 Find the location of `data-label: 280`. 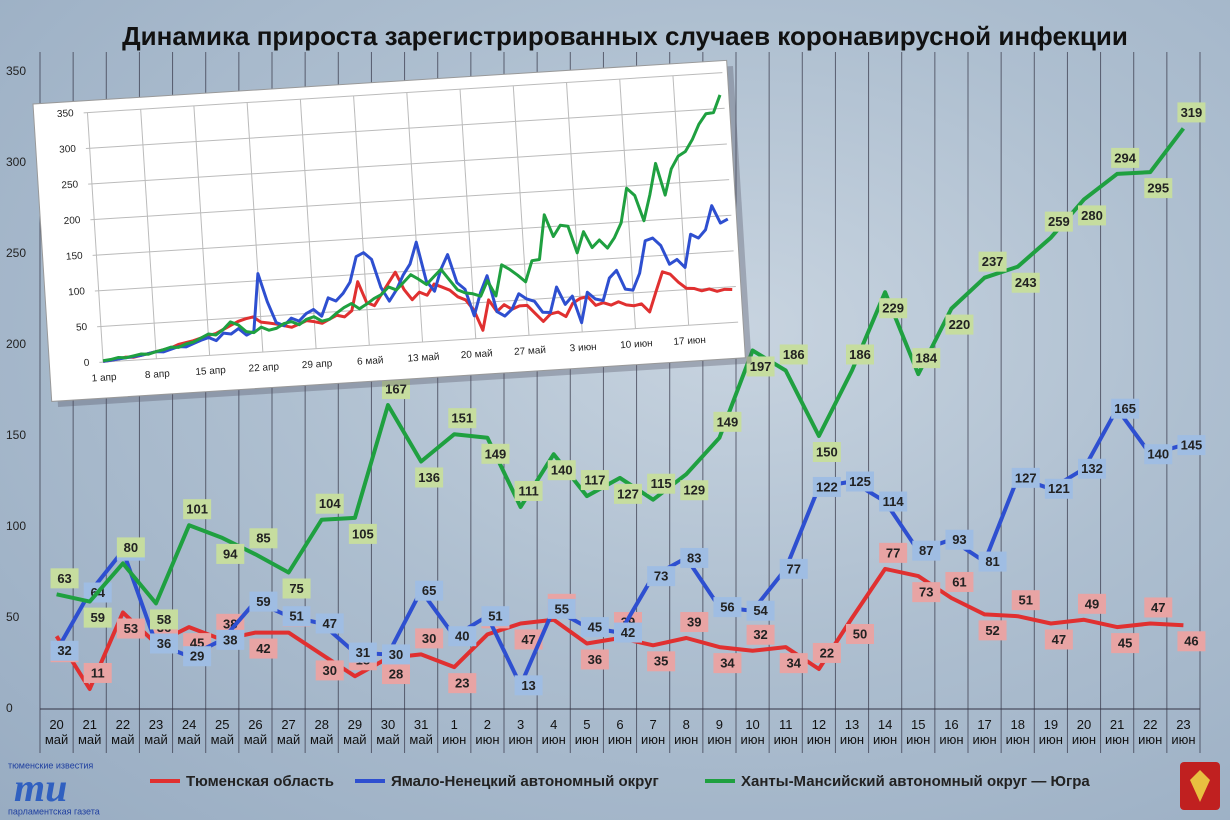

data-label: 280 is located at coordinates (1092, 215).